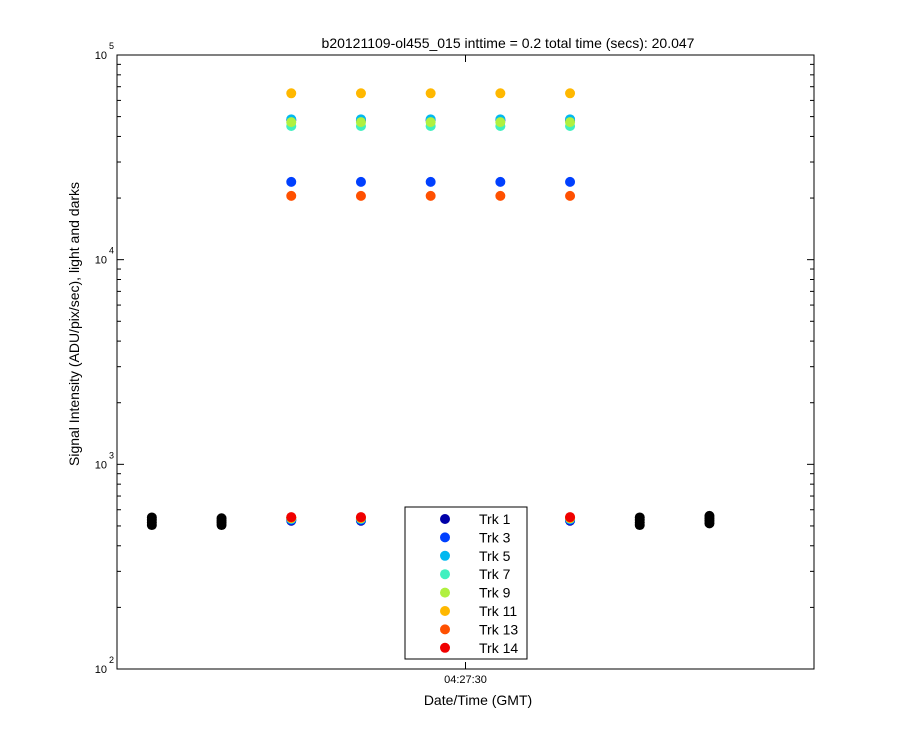 This screenshot has height=750, width=900. Describe the element at coordinates (111, 46) in the screenshot. I see `y-tick-exponent: 5` at that location.